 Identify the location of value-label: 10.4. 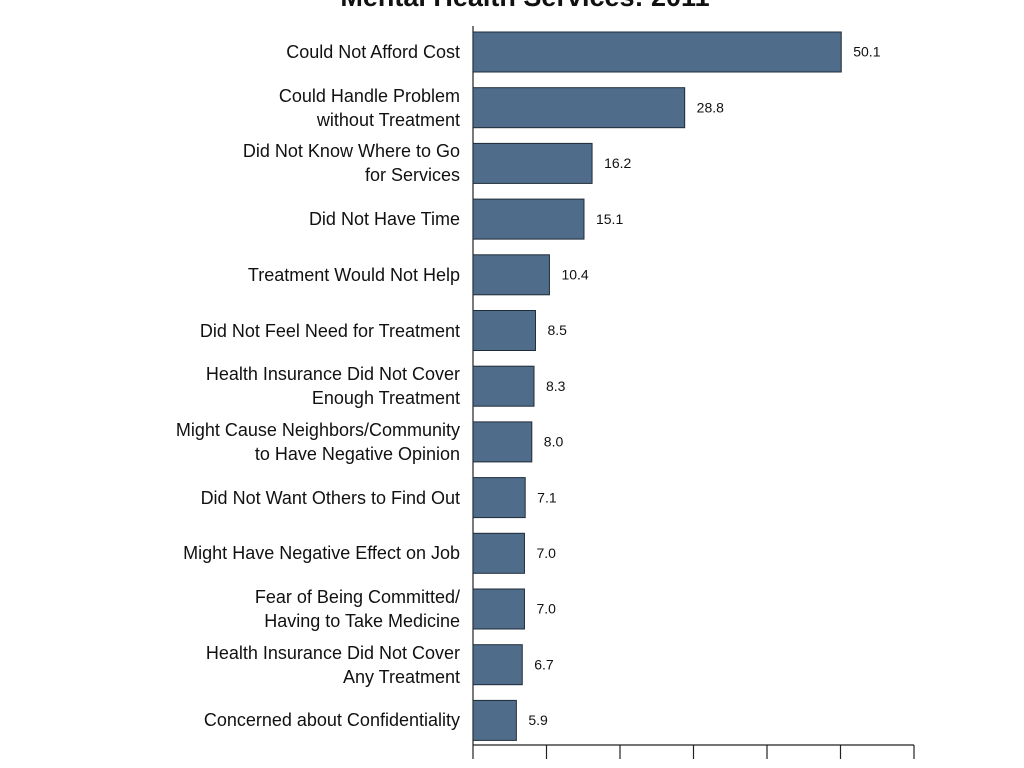
(574, 275).